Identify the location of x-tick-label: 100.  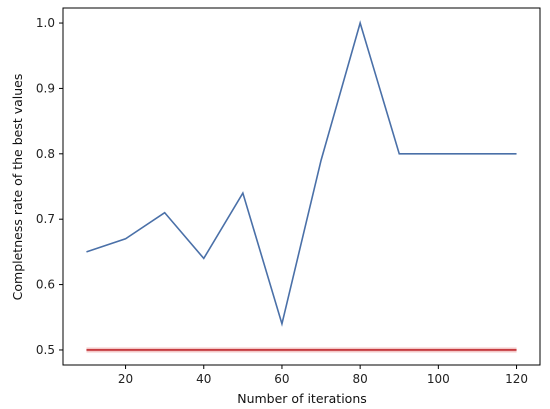
(438, 379).